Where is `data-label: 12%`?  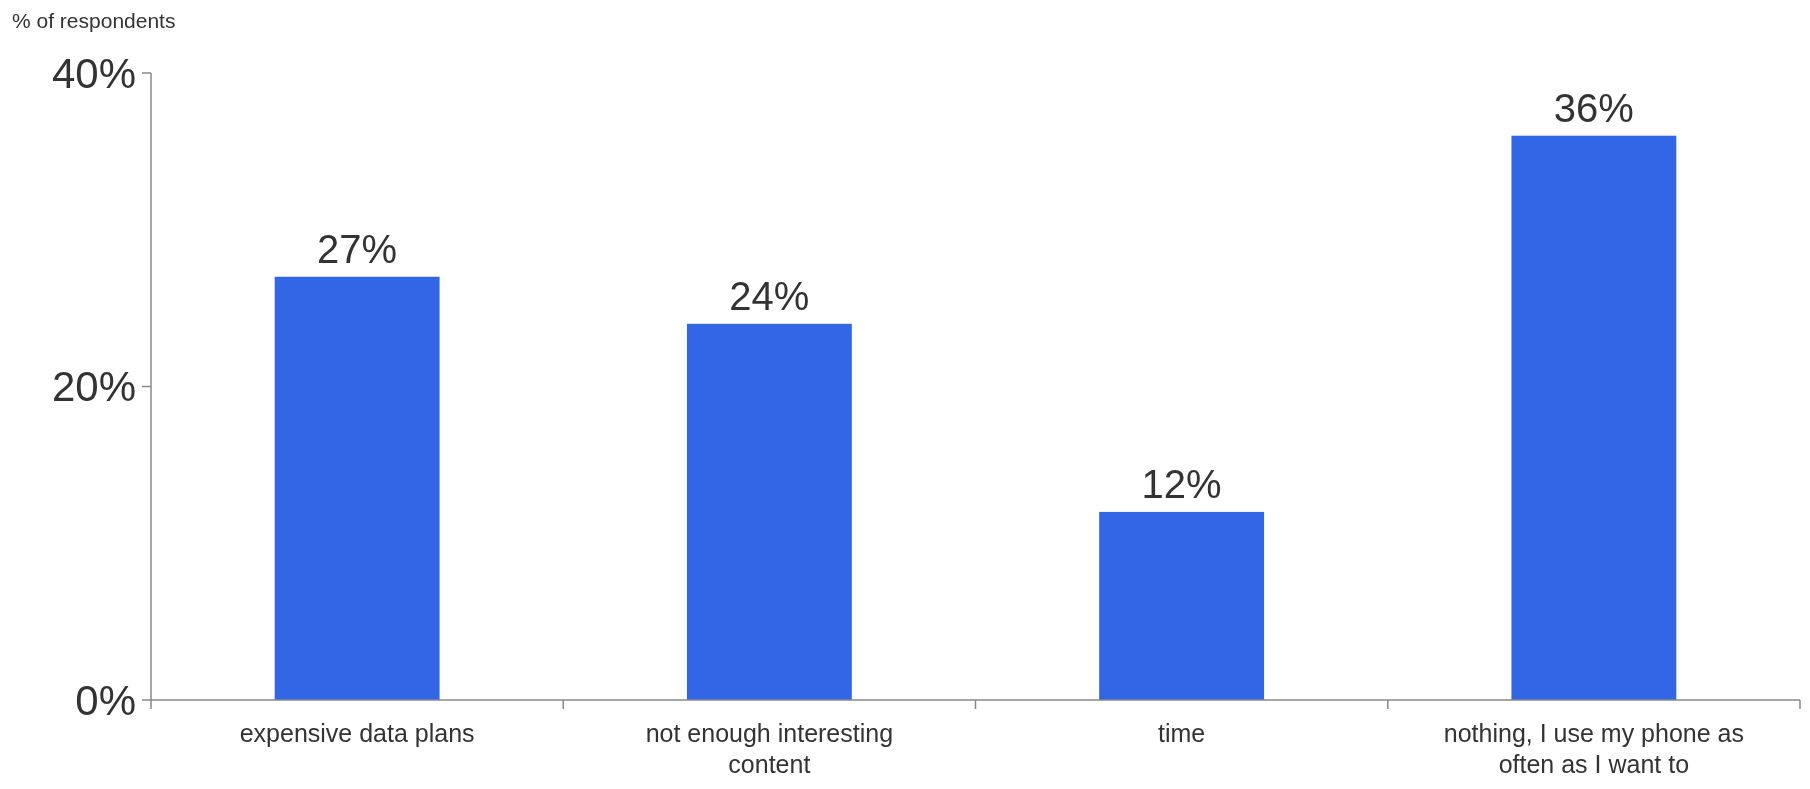 data-label: 12% is located at coordinates (1181, 483).